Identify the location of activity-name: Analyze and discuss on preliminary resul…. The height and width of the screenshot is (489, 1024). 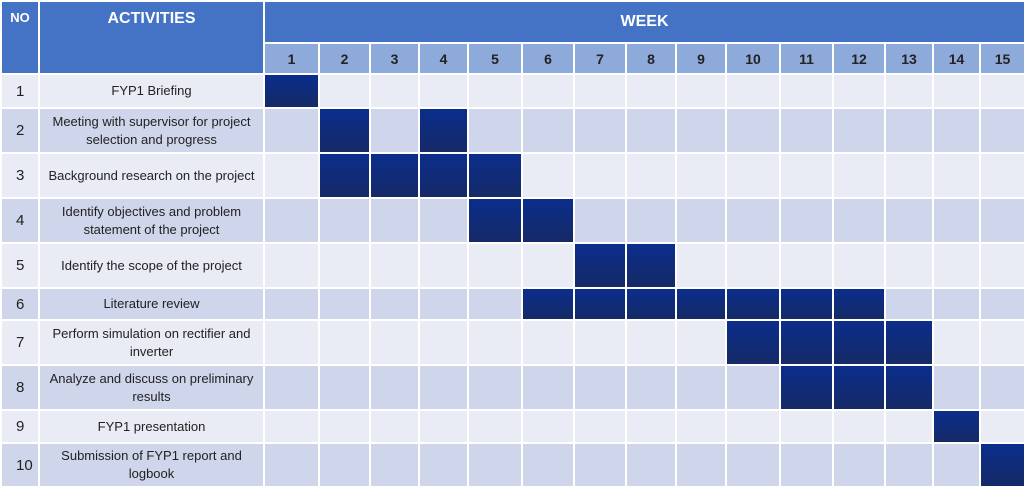
(151, 387).